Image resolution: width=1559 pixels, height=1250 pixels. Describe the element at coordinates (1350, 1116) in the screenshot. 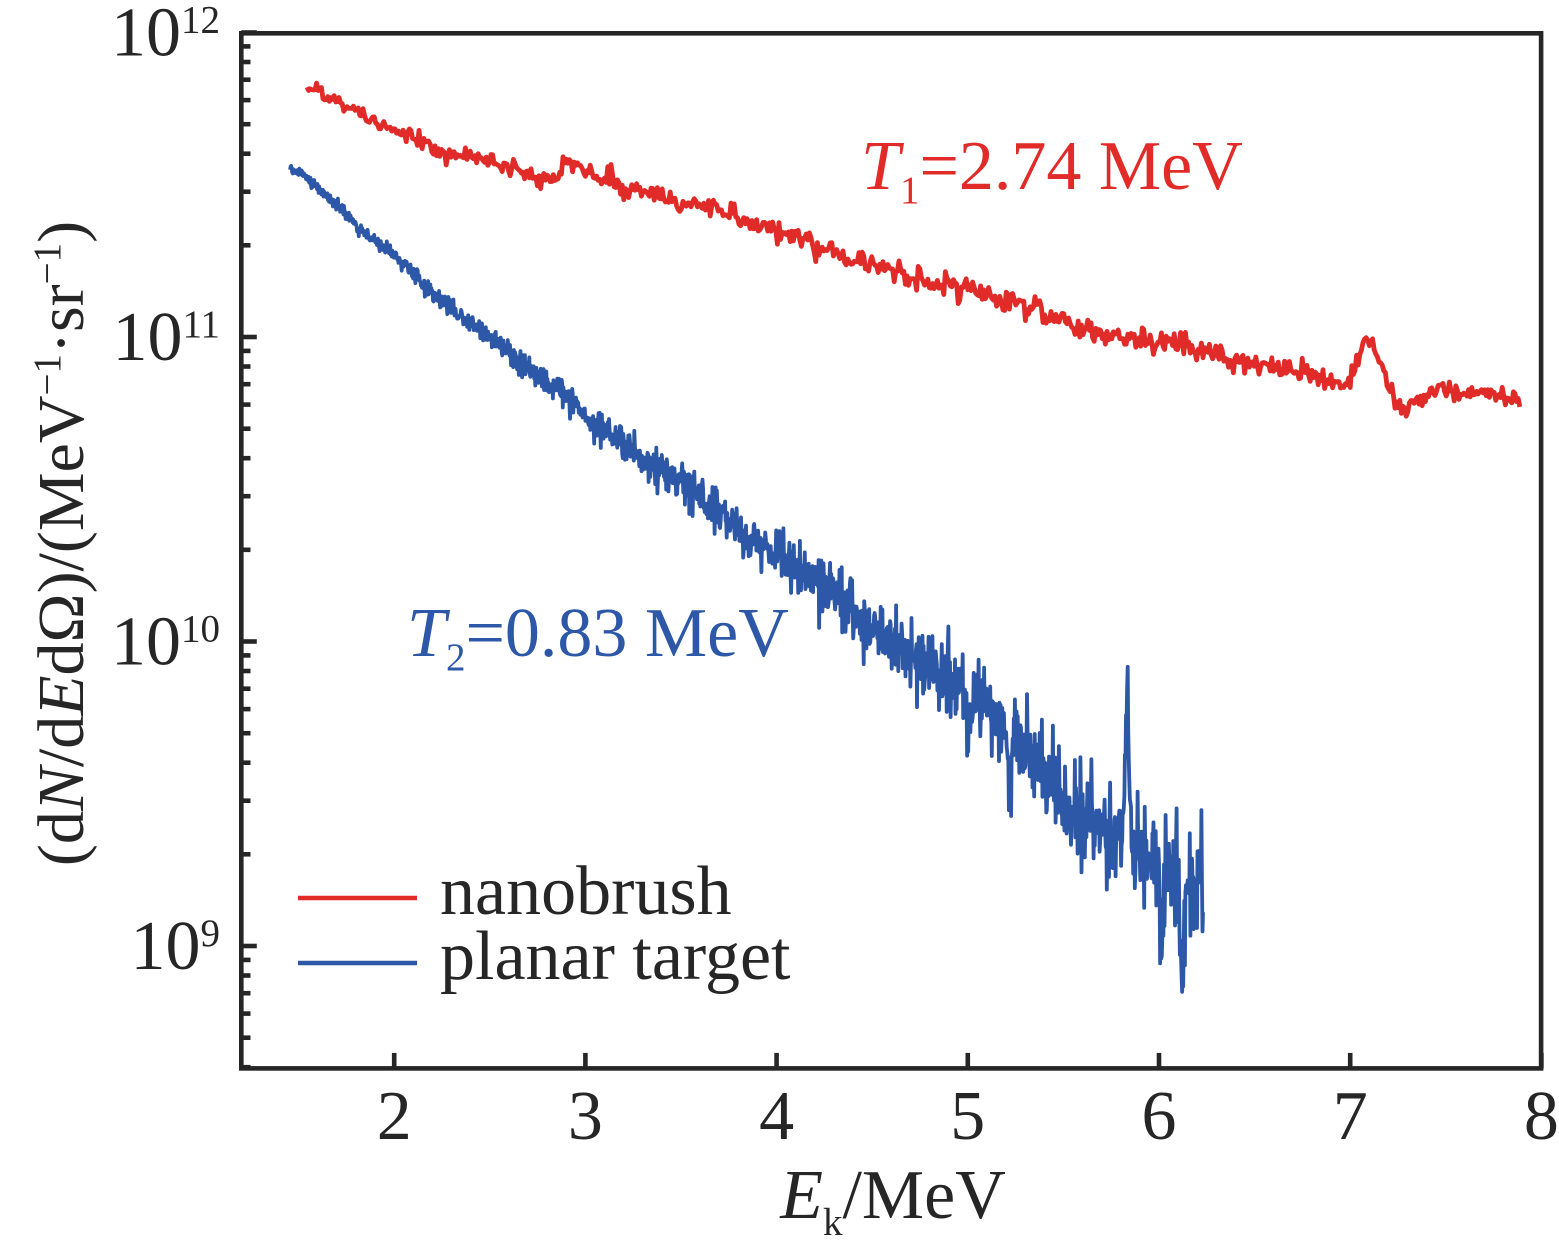

I see `svg-text: 7` at that location.